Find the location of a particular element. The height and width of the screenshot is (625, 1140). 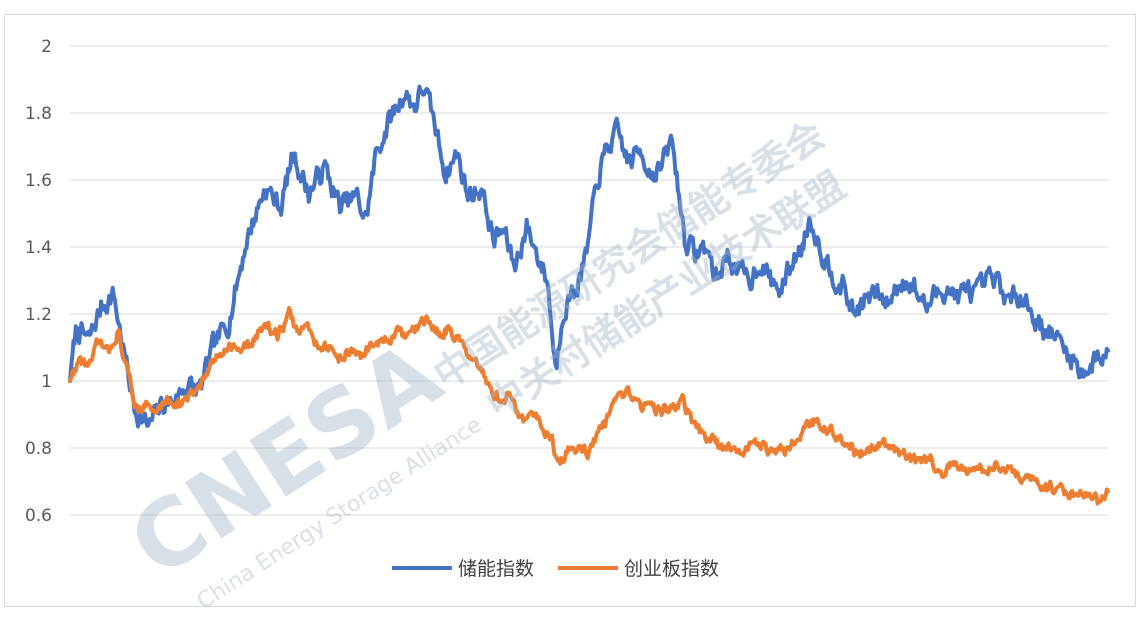

legend: 储能指数 创业板指数 is located at coordinates (555, 569).